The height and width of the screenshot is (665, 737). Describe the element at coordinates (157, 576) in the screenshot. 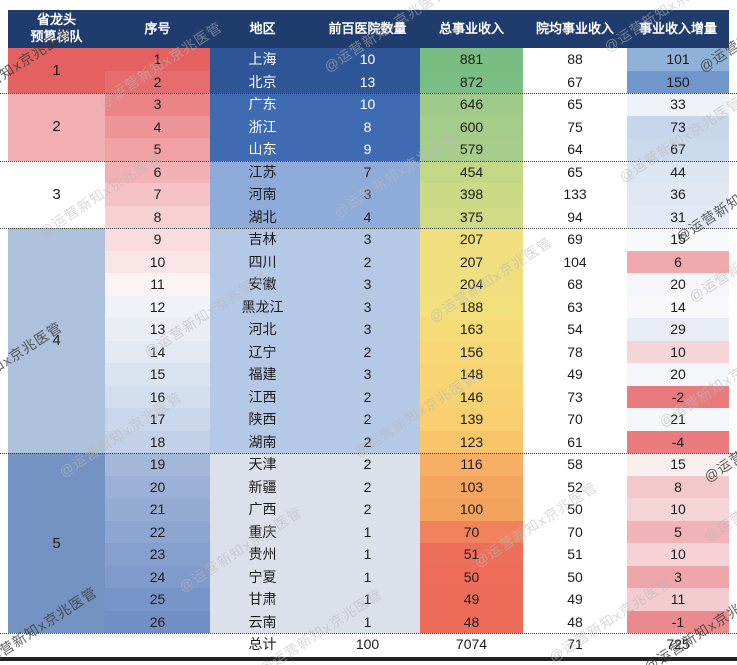

I see `rank-cell: 24` at that location.